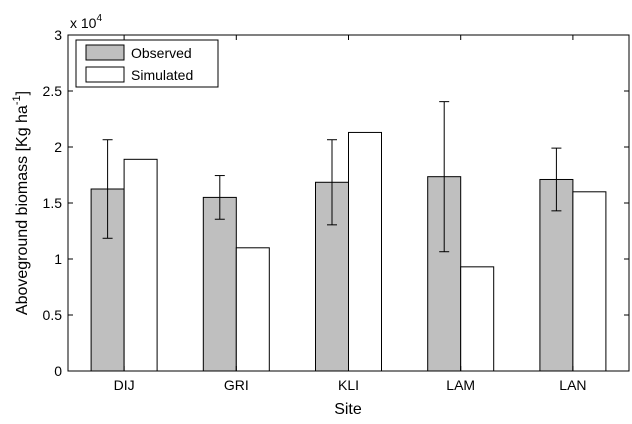 This screenshot has width=632, height=424. What do you see at coordinates (460, 385) in the screenshot?
I see `x-tick-label: LAM` at bounding box center [460, 385].